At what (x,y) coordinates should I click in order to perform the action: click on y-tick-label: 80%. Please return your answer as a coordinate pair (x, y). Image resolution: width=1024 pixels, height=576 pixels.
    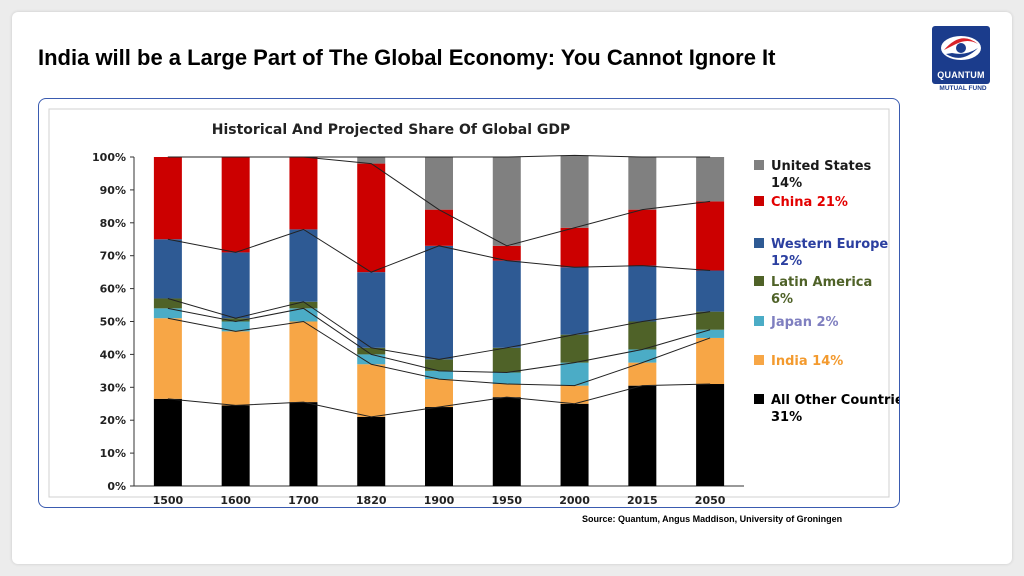
    Looking at the image, I should click on (113, 223).